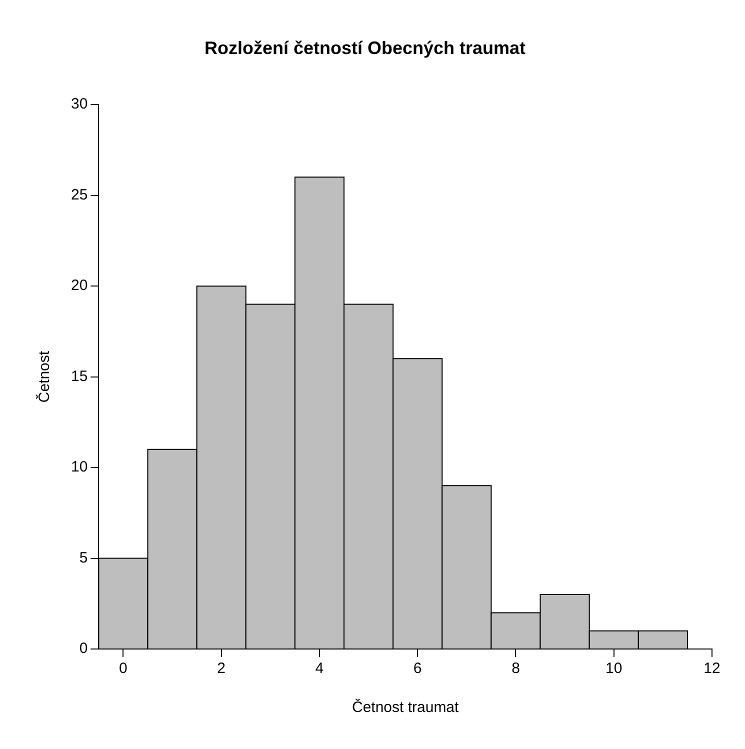 The image size is (745, 749). What do you see at coordinates (712, 669) in the screenshot?
I see `x-tick-label: 12` at bounding box center [712, 669].